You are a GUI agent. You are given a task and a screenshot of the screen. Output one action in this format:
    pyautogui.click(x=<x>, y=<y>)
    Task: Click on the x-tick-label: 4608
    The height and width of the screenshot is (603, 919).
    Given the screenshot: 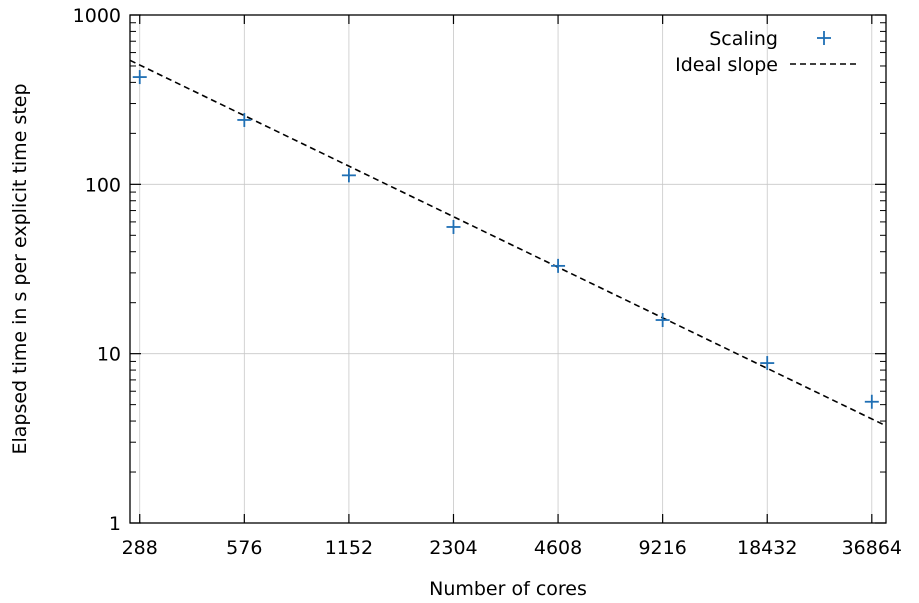 What is the action you would take?
    pyautogui.click(x=558, y=548)
    